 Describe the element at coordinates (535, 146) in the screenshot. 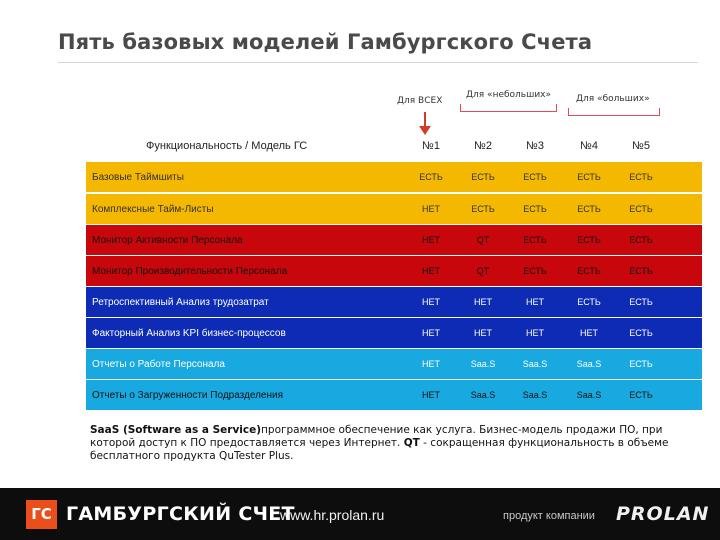

I see `model-header-3: №3` at that location.